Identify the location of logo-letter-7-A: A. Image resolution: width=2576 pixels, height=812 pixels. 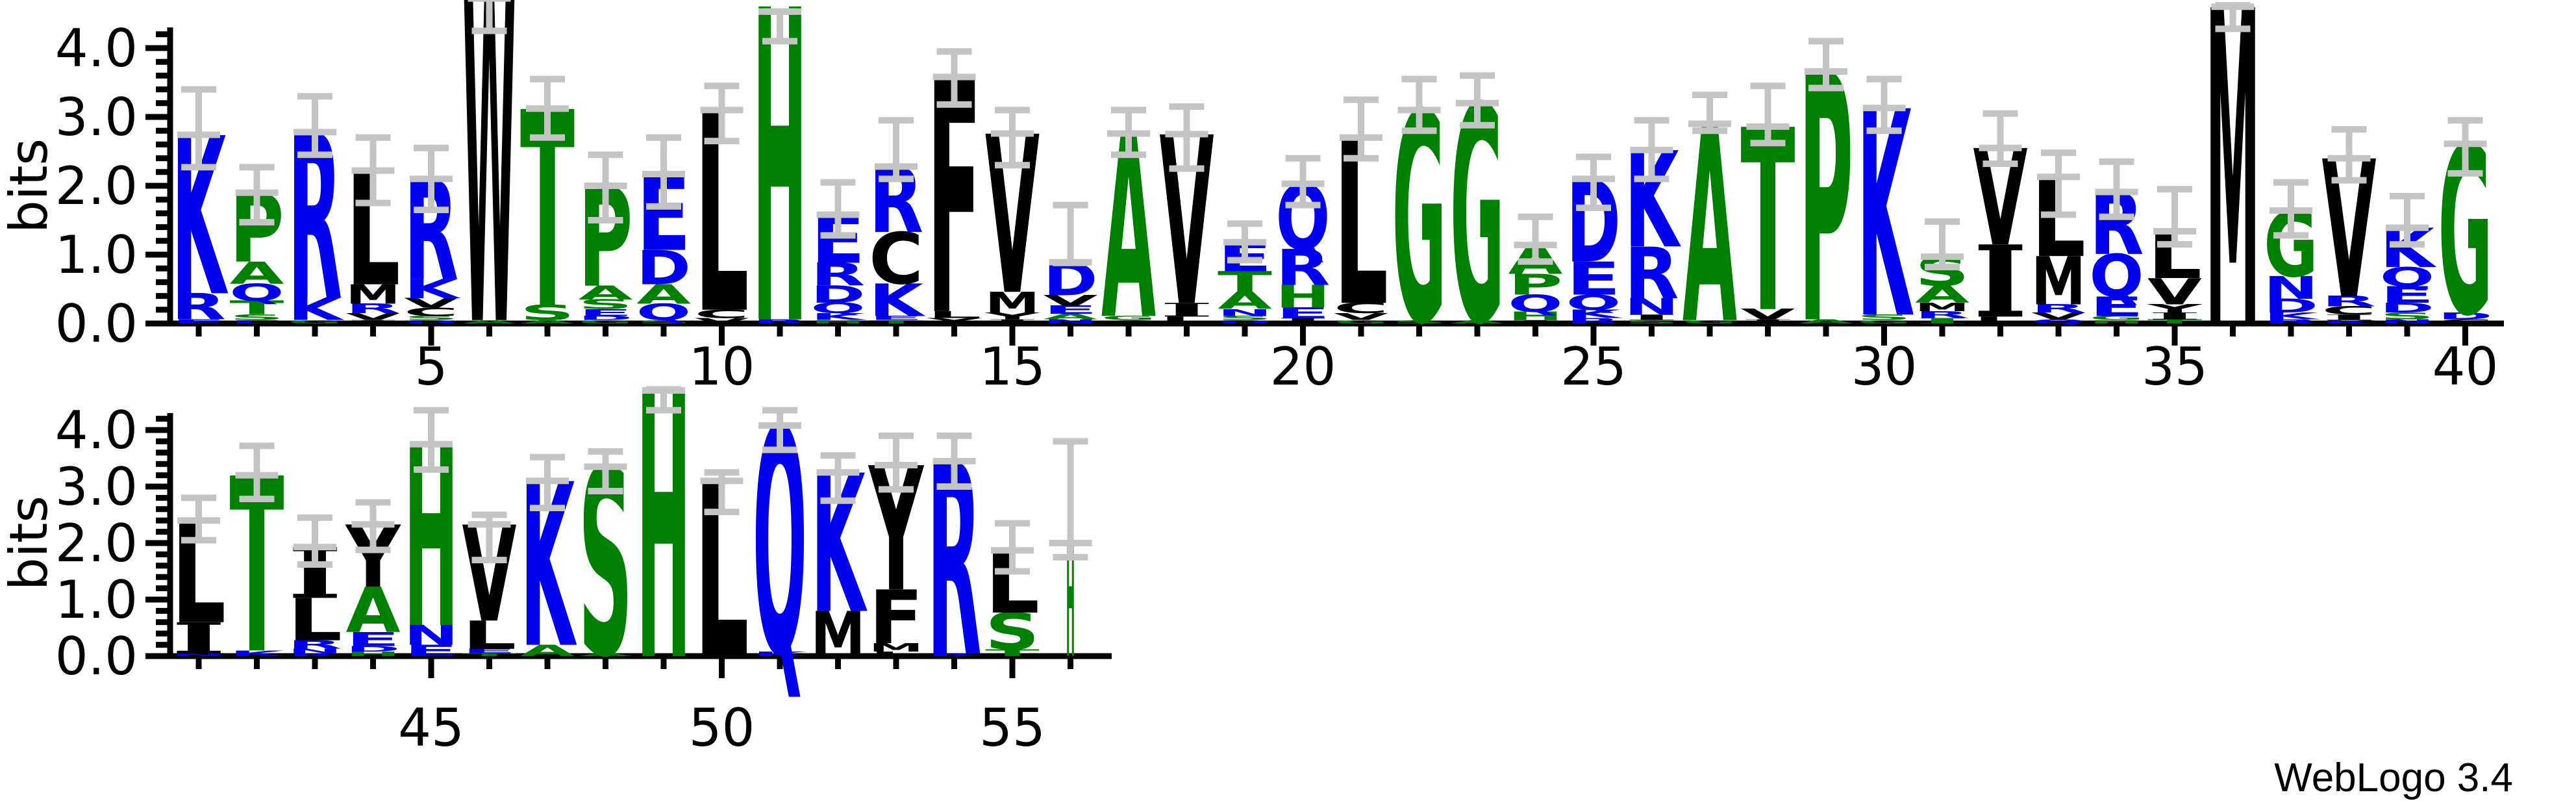
(547, 321).